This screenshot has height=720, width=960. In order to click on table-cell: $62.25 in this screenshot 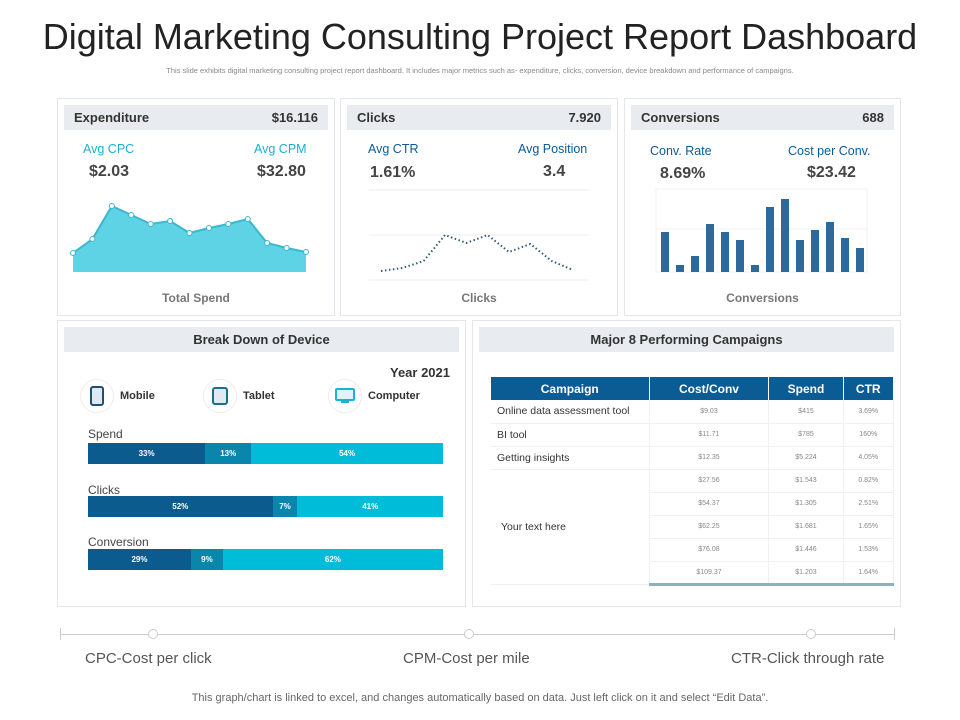, I will do `click(709, 527)`.